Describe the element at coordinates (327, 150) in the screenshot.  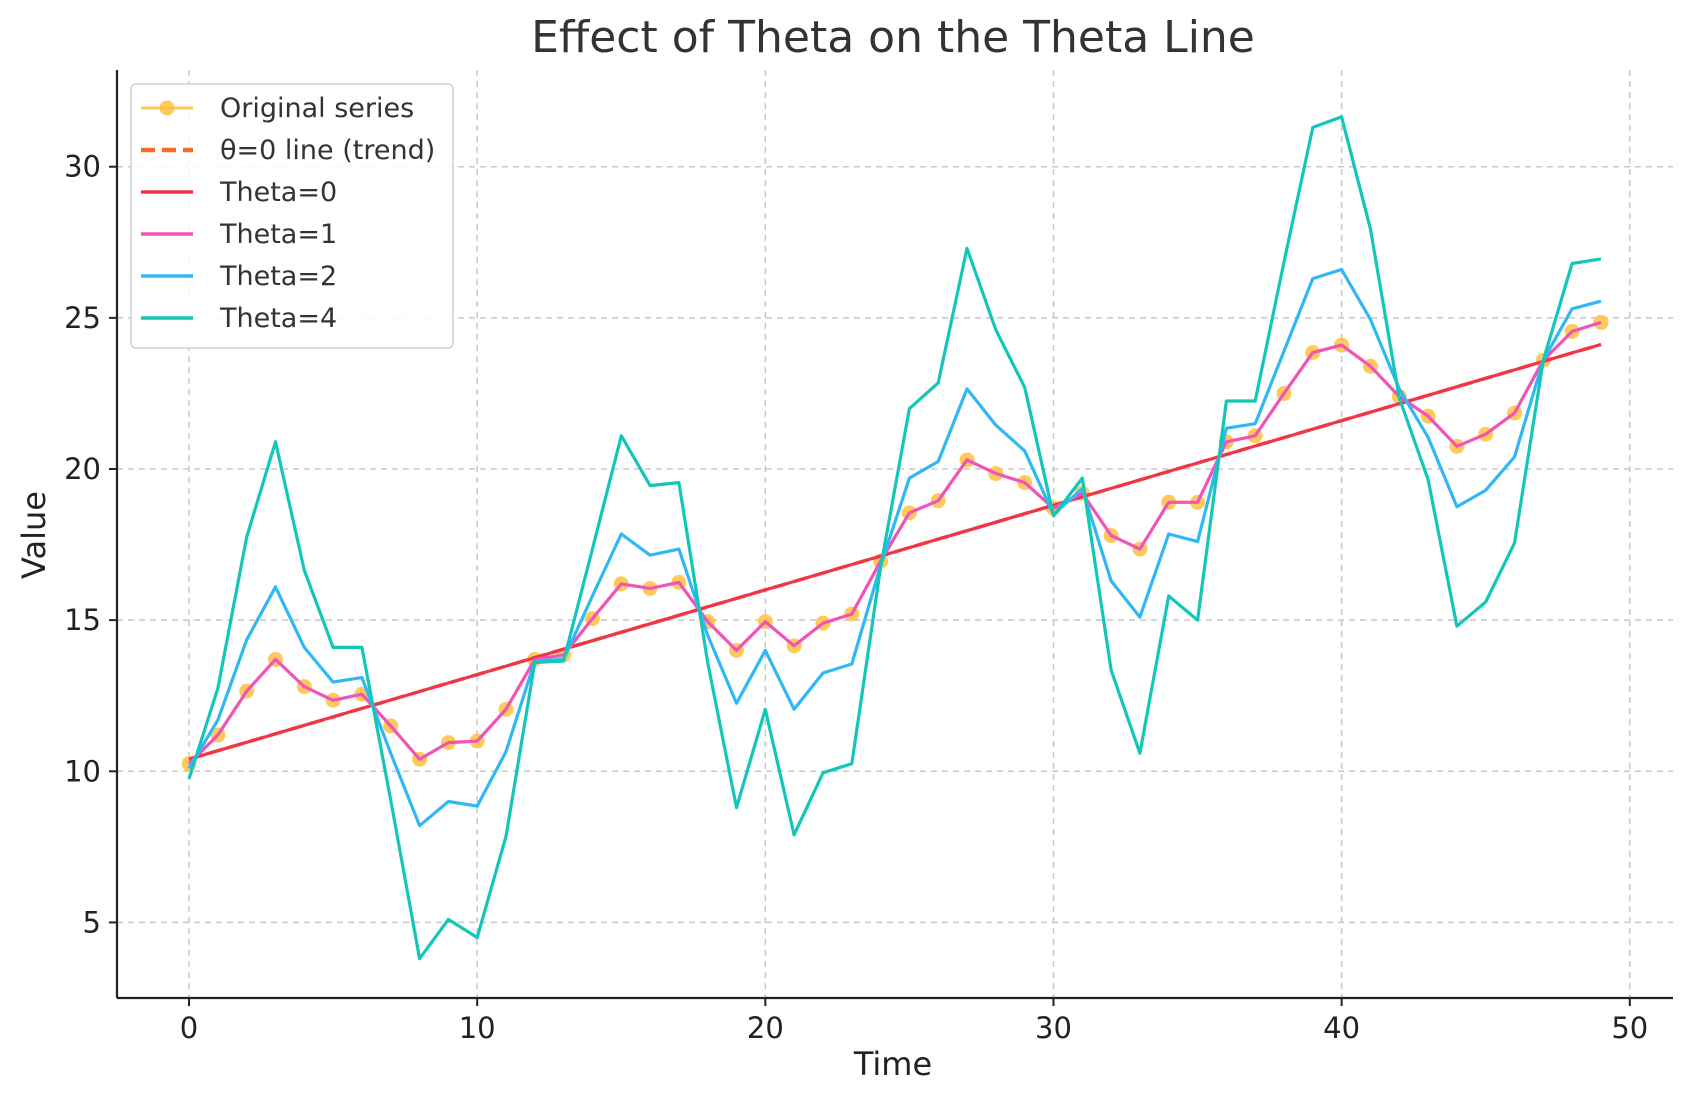
I see `legend-label: θ=0 line (trend)` at that location.